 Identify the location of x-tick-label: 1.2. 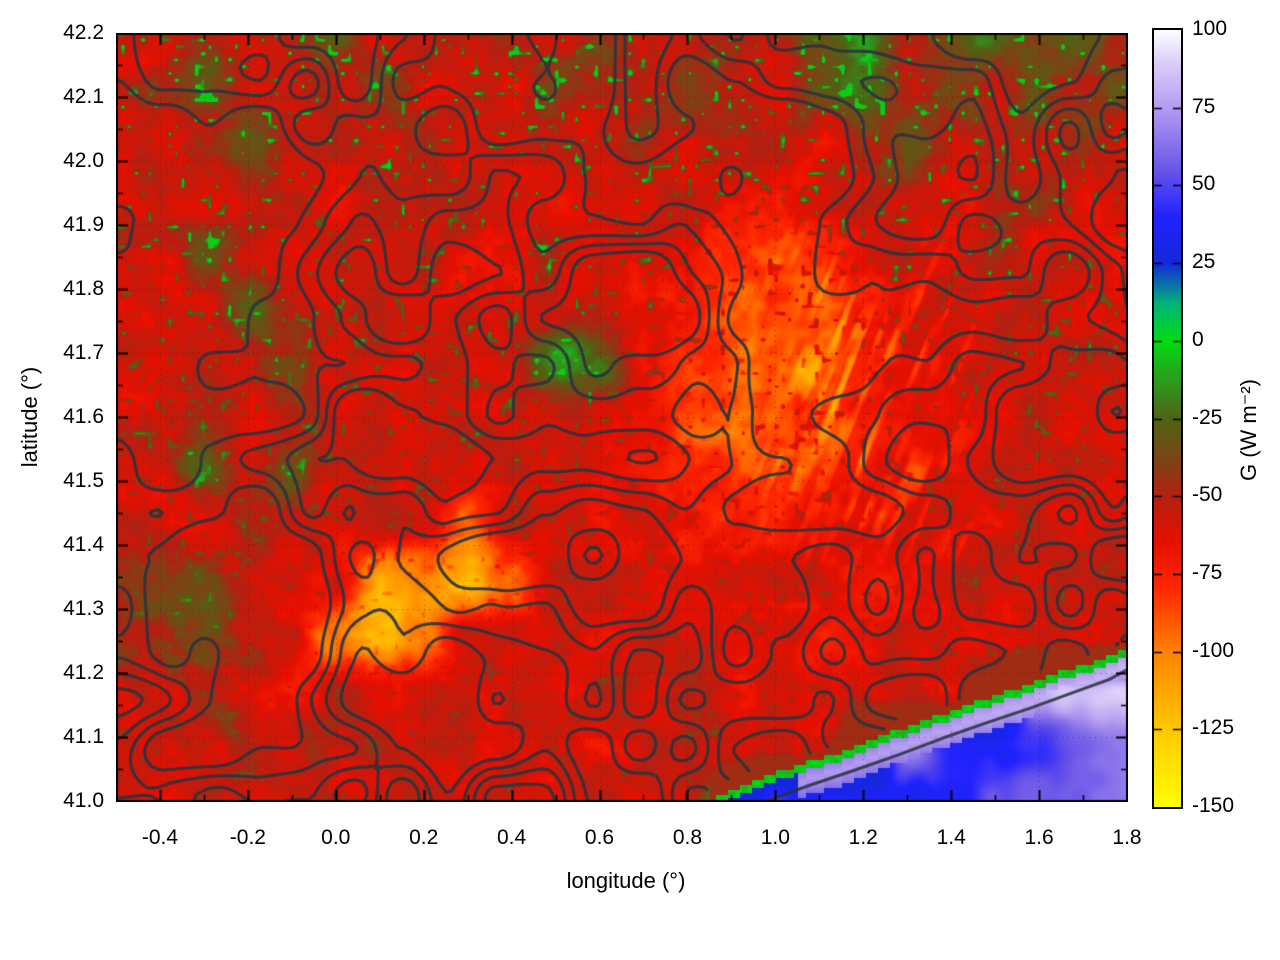
(863, 837).